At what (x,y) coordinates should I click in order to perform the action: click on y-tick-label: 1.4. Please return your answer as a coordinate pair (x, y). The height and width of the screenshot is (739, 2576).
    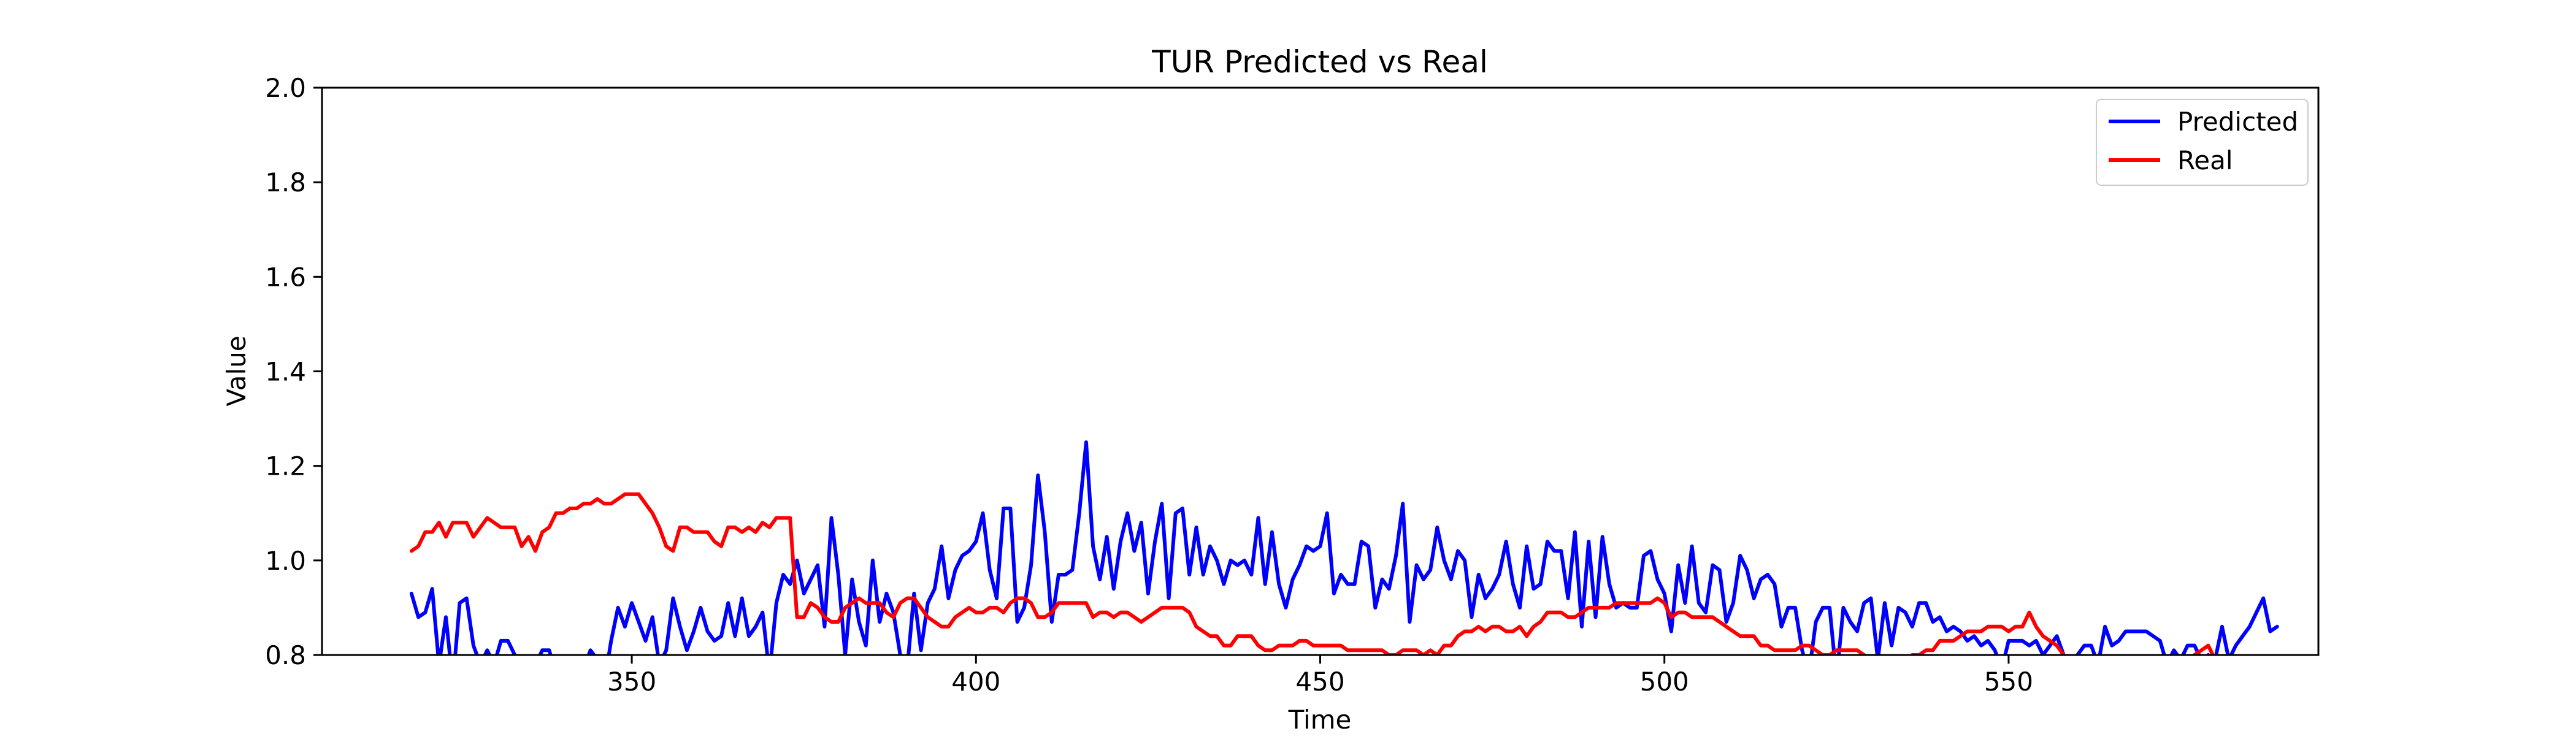
    Looking at the image, I should click on (285, 372).